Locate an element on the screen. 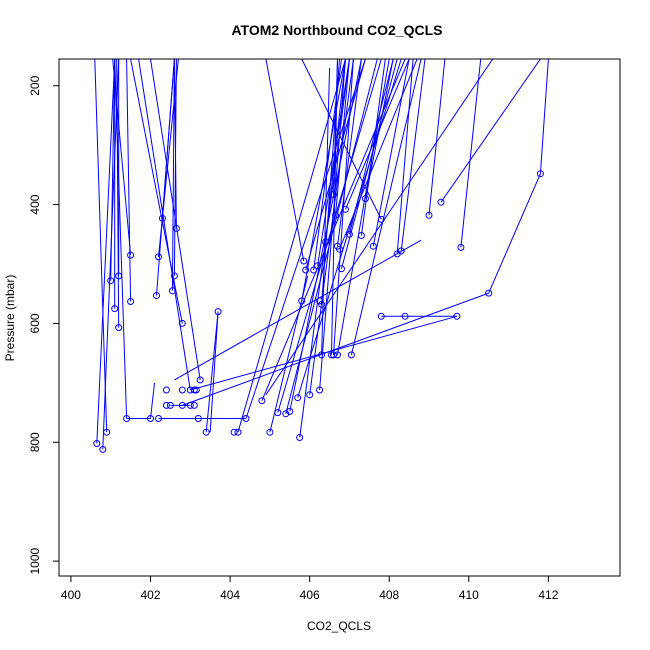 The image size is (650, 650). y-tick-label: 1000 is located at coordinates (35, 560).